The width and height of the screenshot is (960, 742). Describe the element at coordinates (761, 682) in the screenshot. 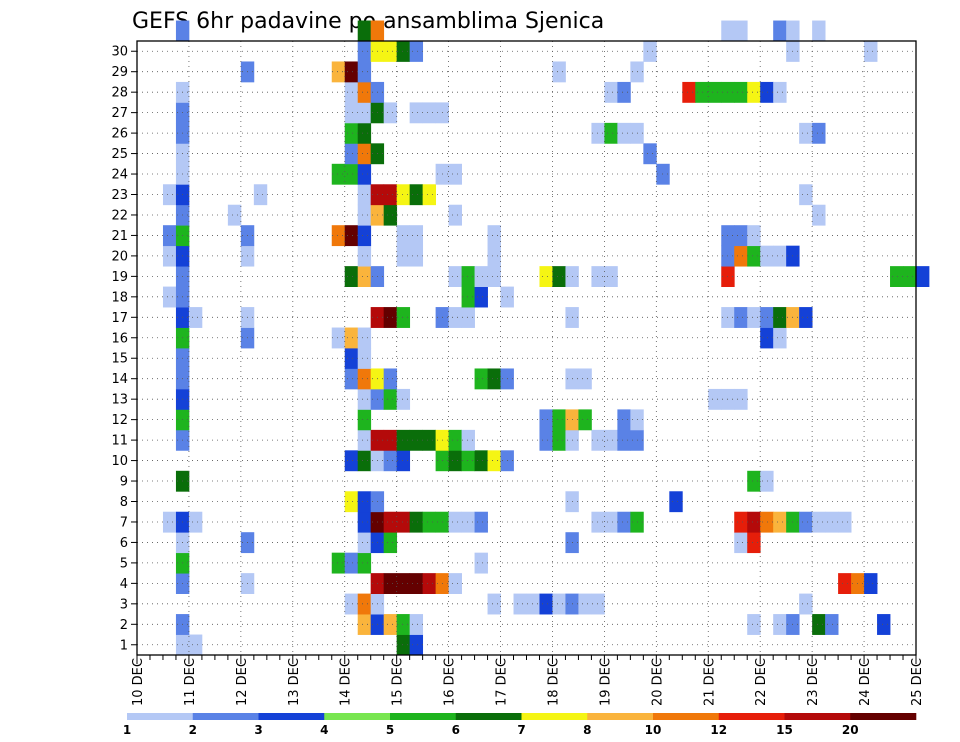

I see `x-tick-label: 22 DEC` at that location.